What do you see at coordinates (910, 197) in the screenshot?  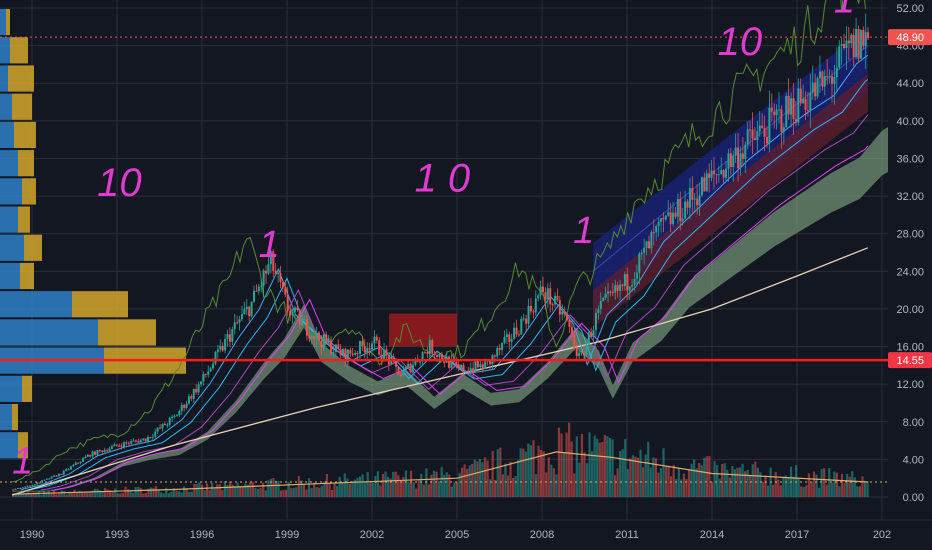 I see `price-axis-tick-label: 32.00` at bounding box center [910, 197].